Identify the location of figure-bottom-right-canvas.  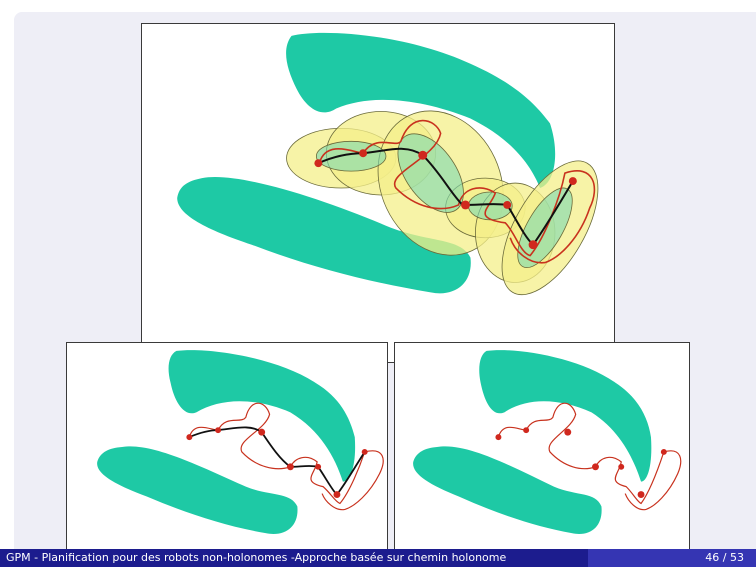
(547, 442).